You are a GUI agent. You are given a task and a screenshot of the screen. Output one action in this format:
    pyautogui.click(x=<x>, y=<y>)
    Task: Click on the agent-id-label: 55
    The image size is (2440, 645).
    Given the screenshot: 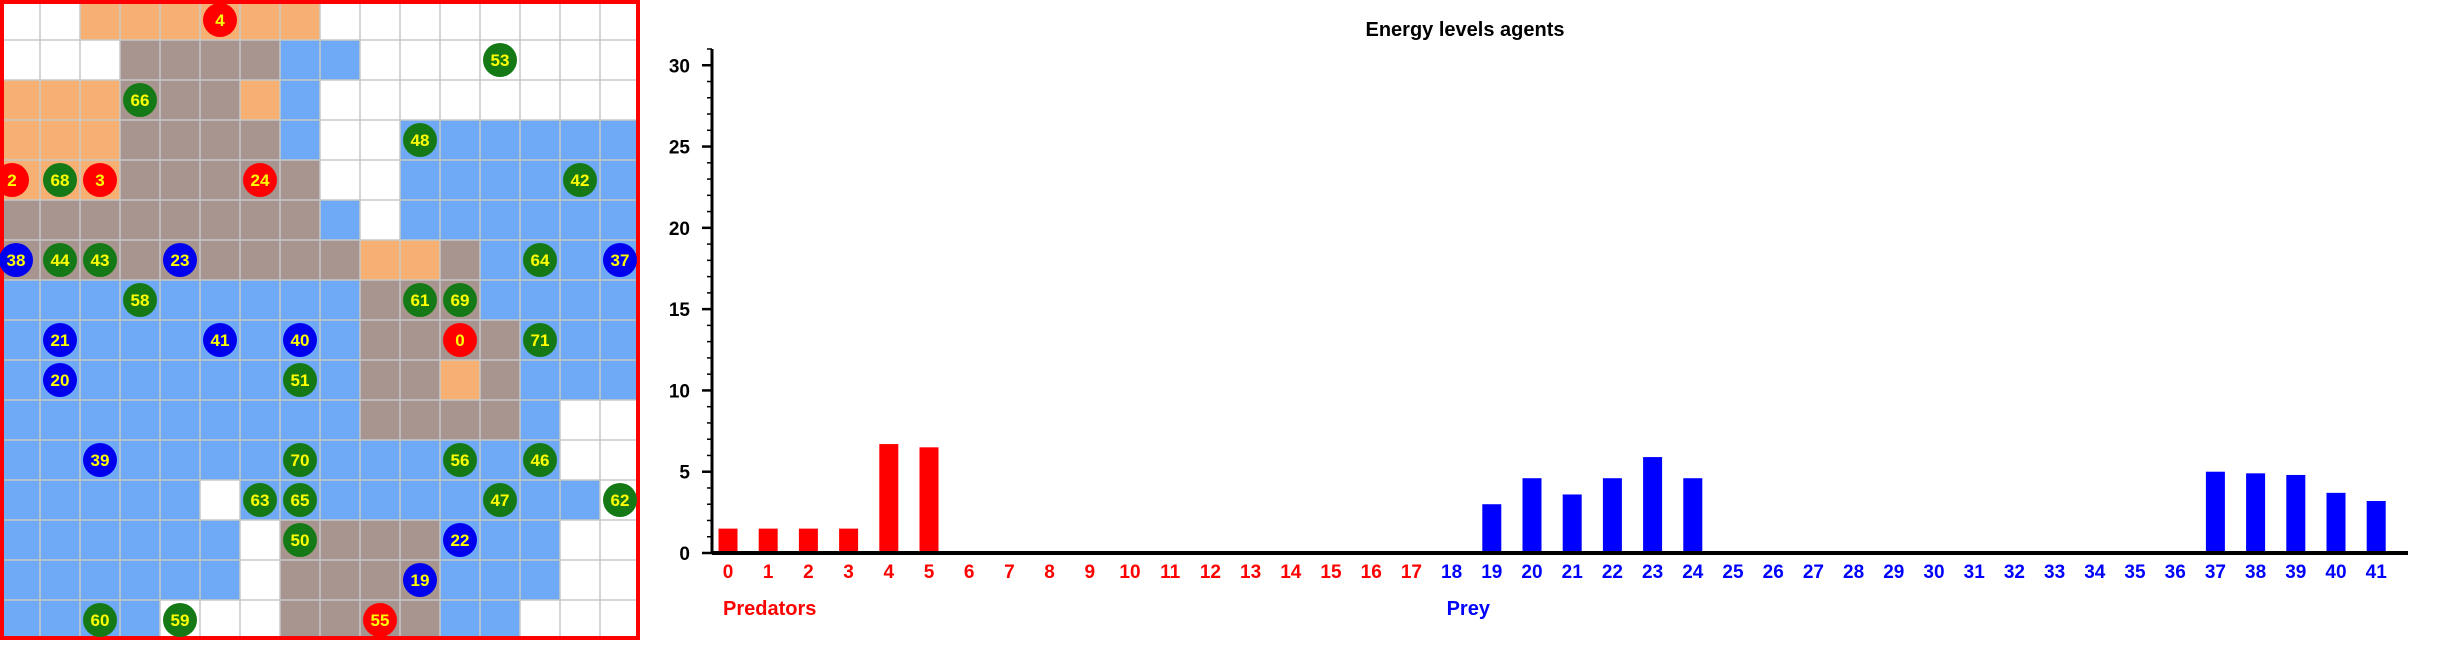 What is the action you would take?
    pyautogui.click(x=380, y=620)
    